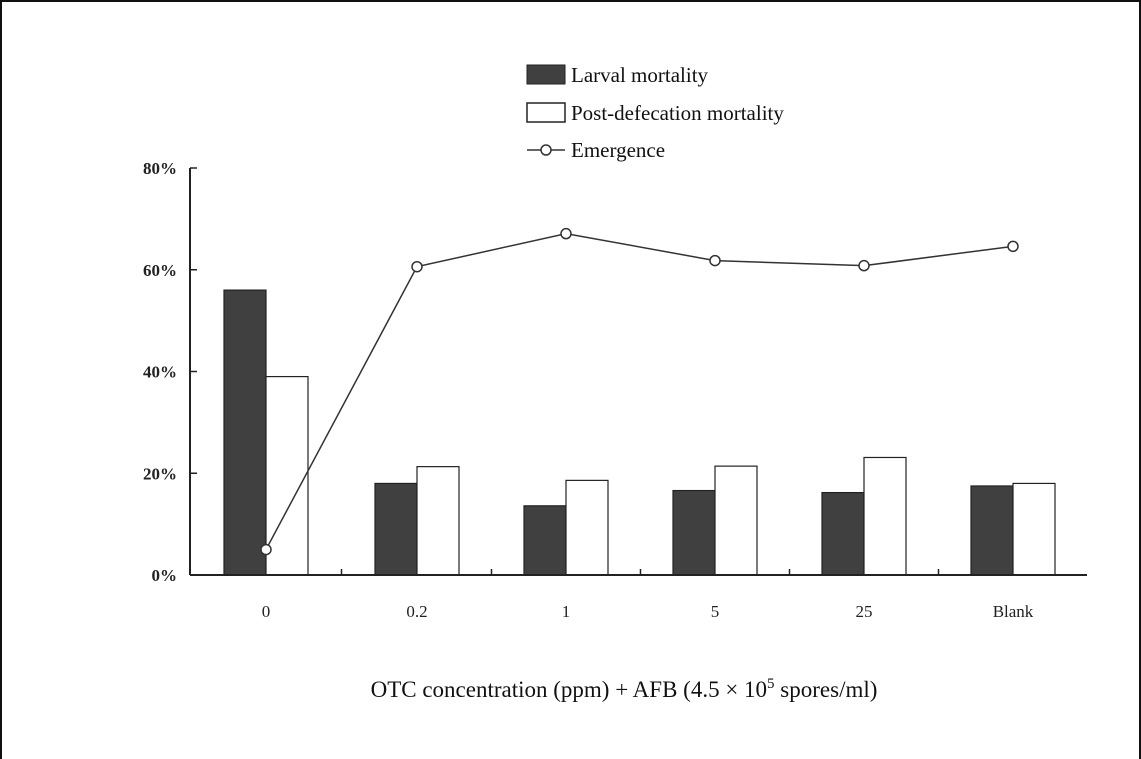  What do you see at coordinates (160, 168) in the screenshot?
I see `y-tick-label: 80%` at bounding box center [160, 168].